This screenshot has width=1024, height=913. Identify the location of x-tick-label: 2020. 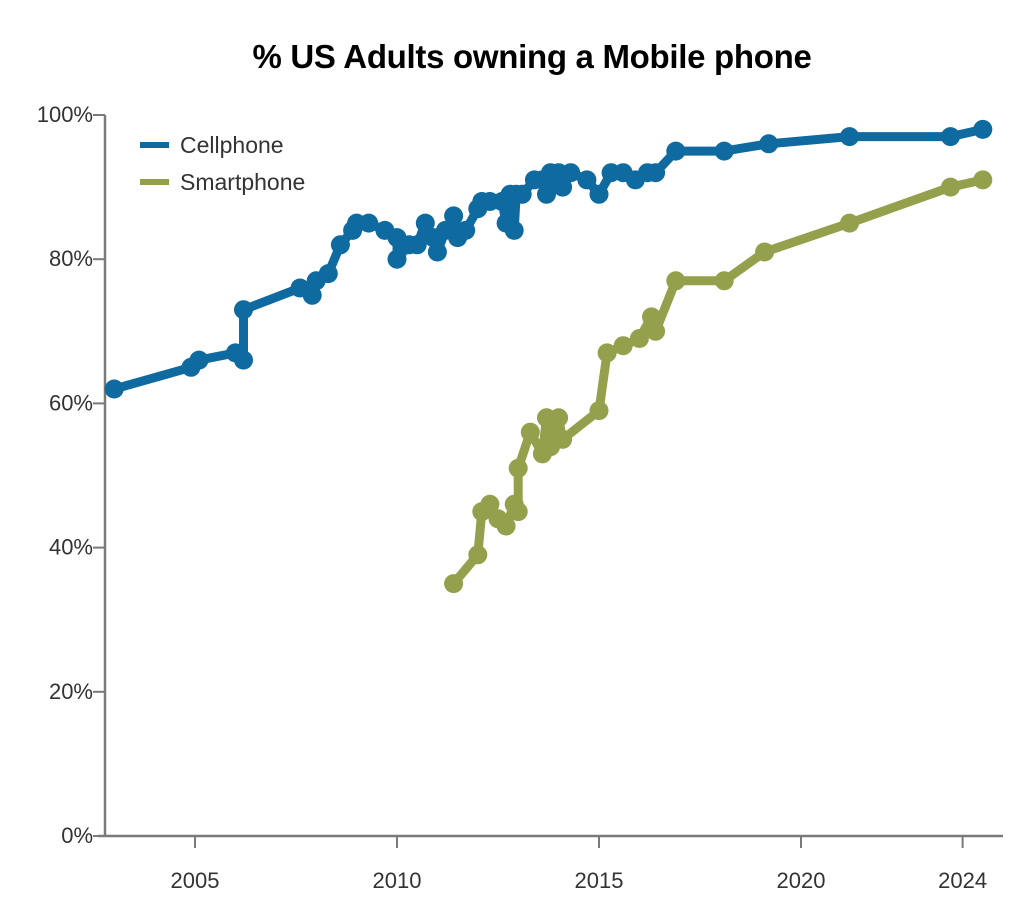
(801, 880).